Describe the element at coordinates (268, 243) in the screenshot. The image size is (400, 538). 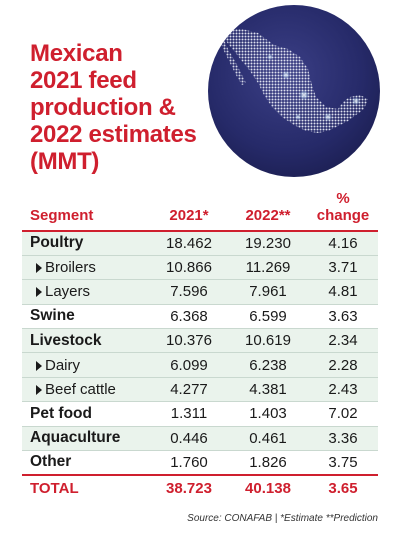
I see `value-2022-cell: 19.230` at that location.